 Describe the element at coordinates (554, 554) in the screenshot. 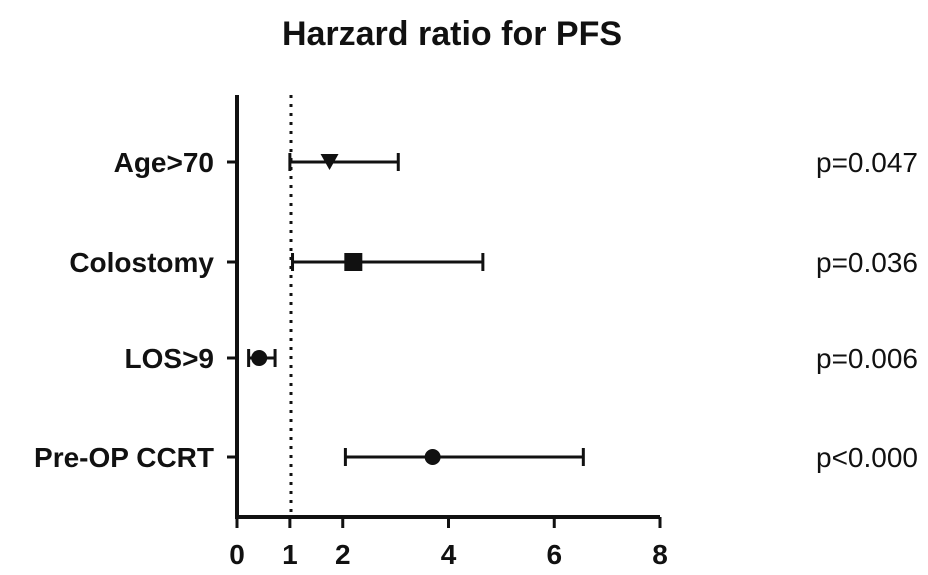

I see `x-tick-label: 6` at that location.